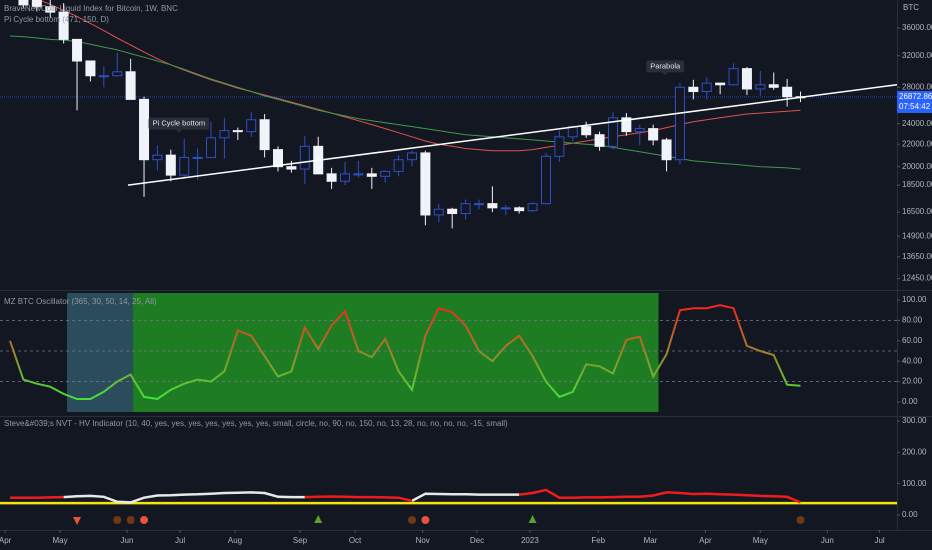  What do you see at coordinates (448, 506) in the screenshot?
I see `nvt-pane` at bounding box center [448, 506].